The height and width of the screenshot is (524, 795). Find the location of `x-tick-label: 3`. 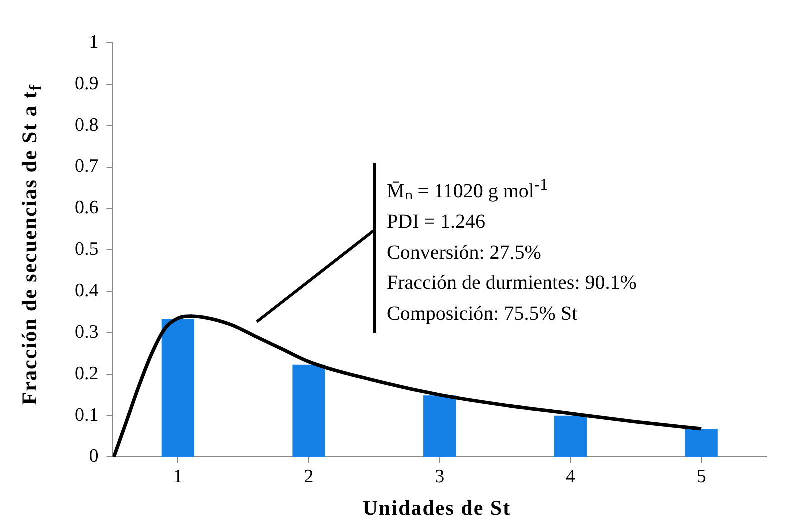

x-tick-label: 3 is located at coordinates (440, 477).